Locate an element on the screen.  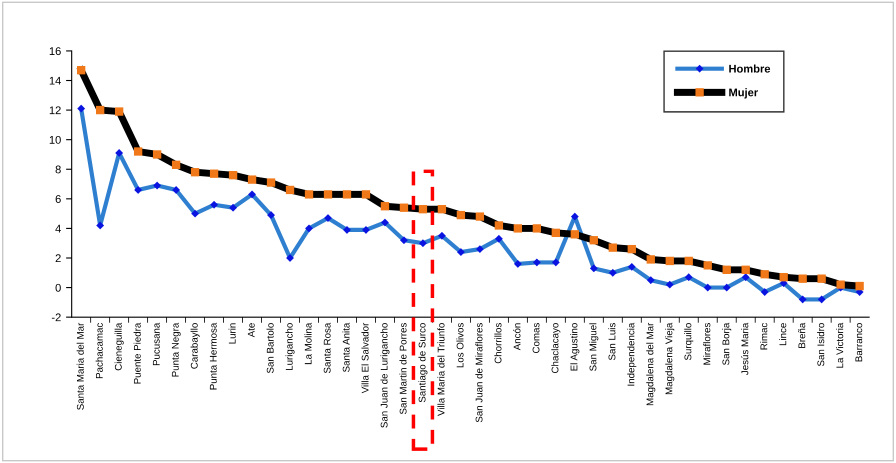
x-tick-label: Surquillo is located at coordinates (689, 341).